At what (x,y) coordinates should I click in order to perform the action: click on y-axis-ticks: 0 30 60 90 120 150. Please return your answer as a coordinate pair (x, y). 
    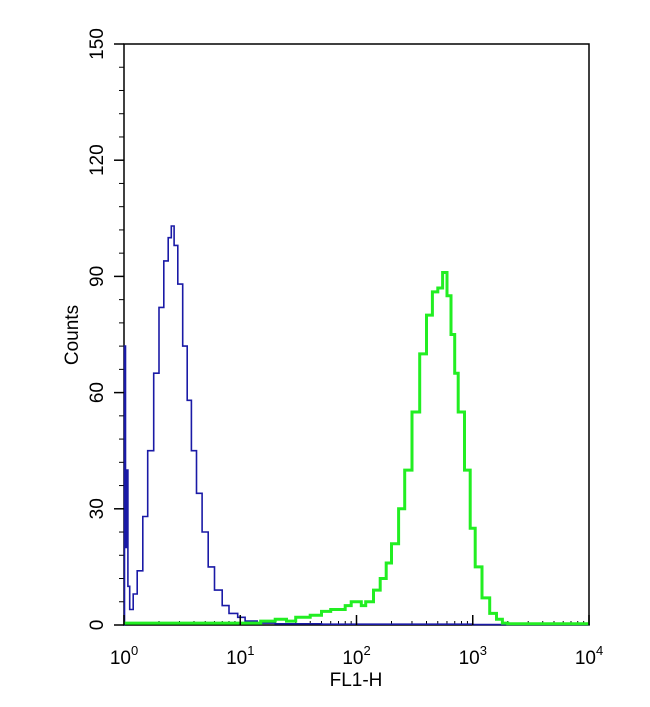
    Looking at the image, I should click on (105, 329).